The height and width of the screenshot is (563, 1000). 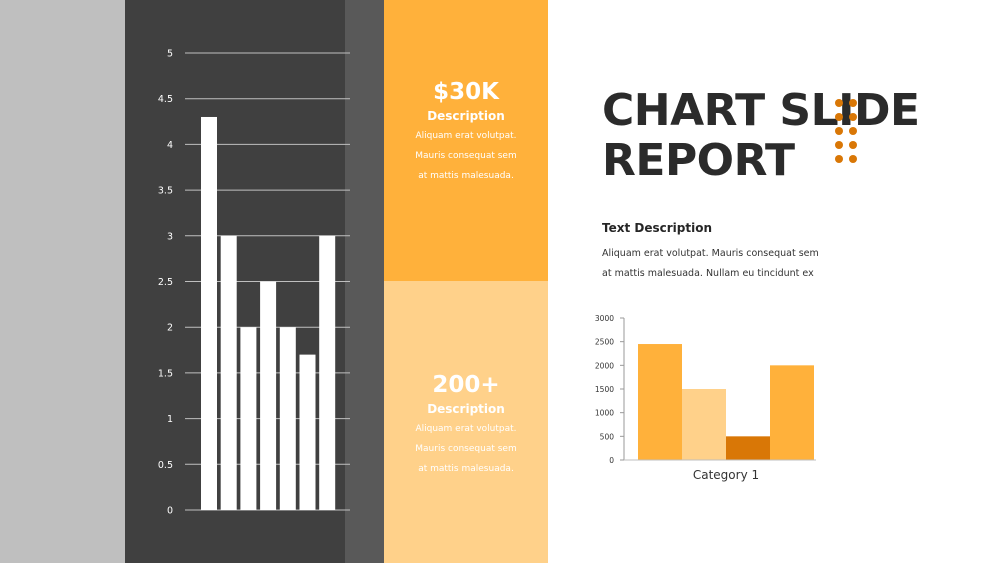 What do you see at coordinates (466, 385) in the screenshot?
I see `stat-value: 200+` at bounding box center [466, 385].